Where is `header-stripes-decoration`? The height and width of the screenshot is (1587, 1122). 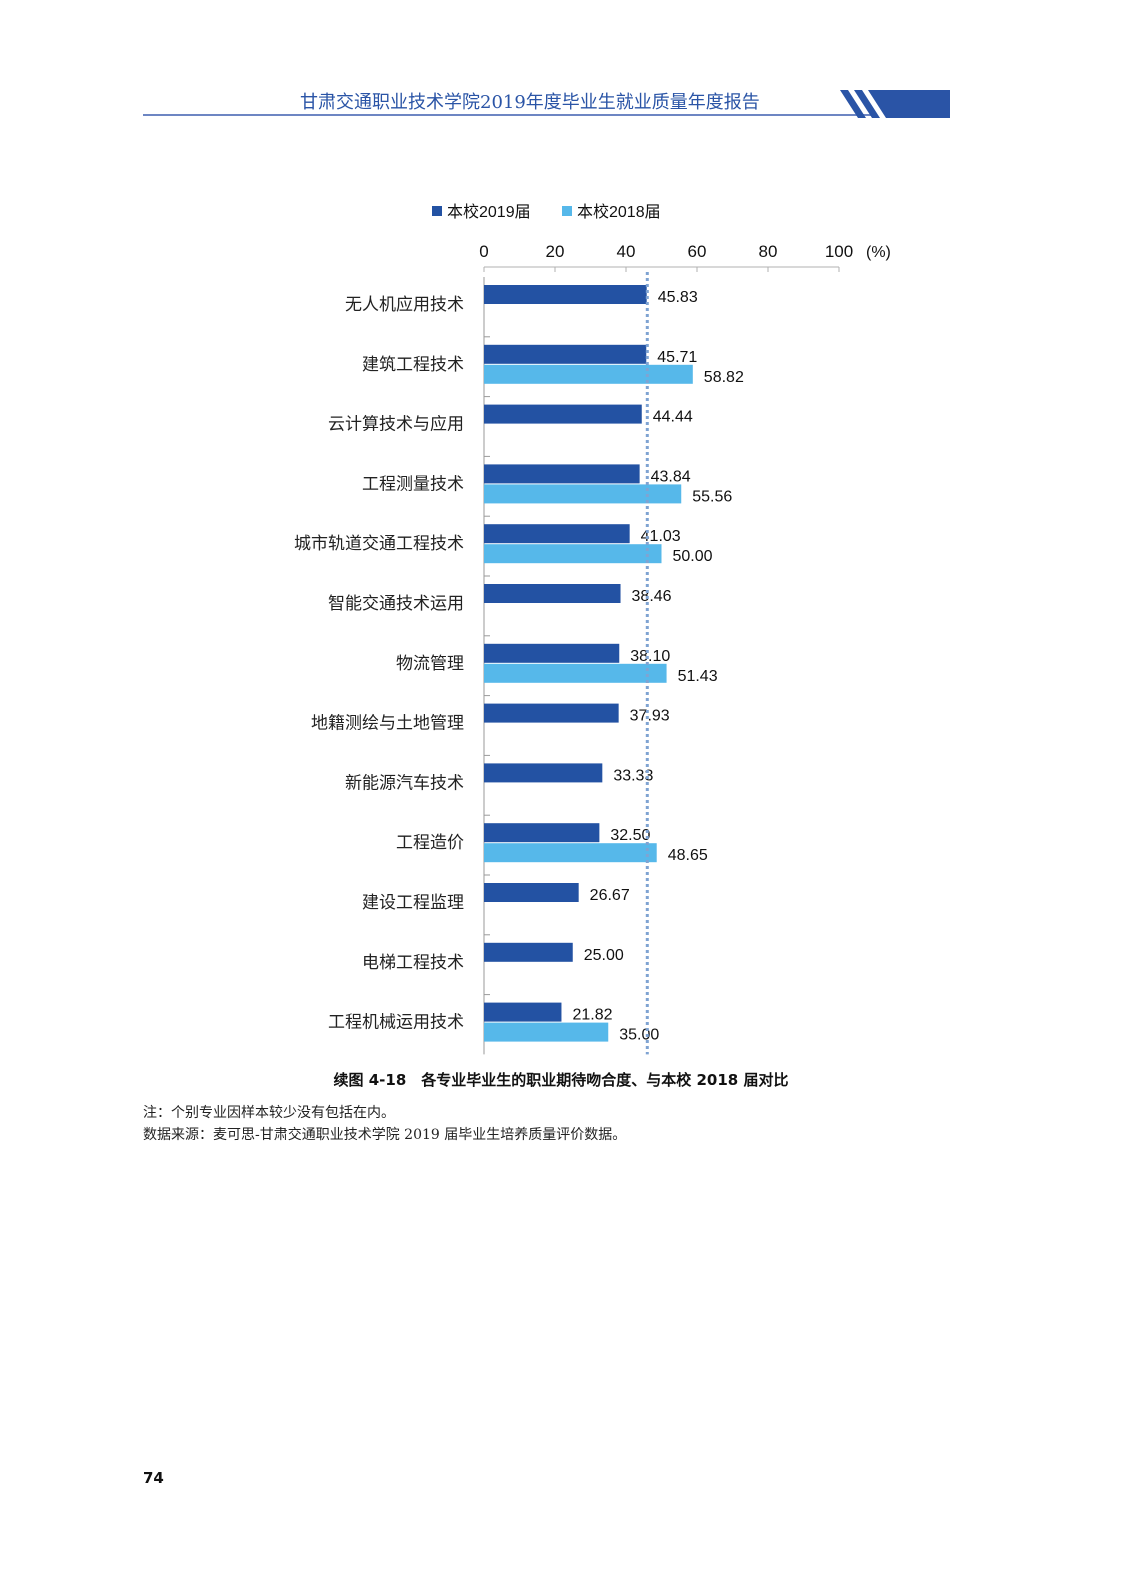 header-stripes-decoration is located at coordinates (895, 104).